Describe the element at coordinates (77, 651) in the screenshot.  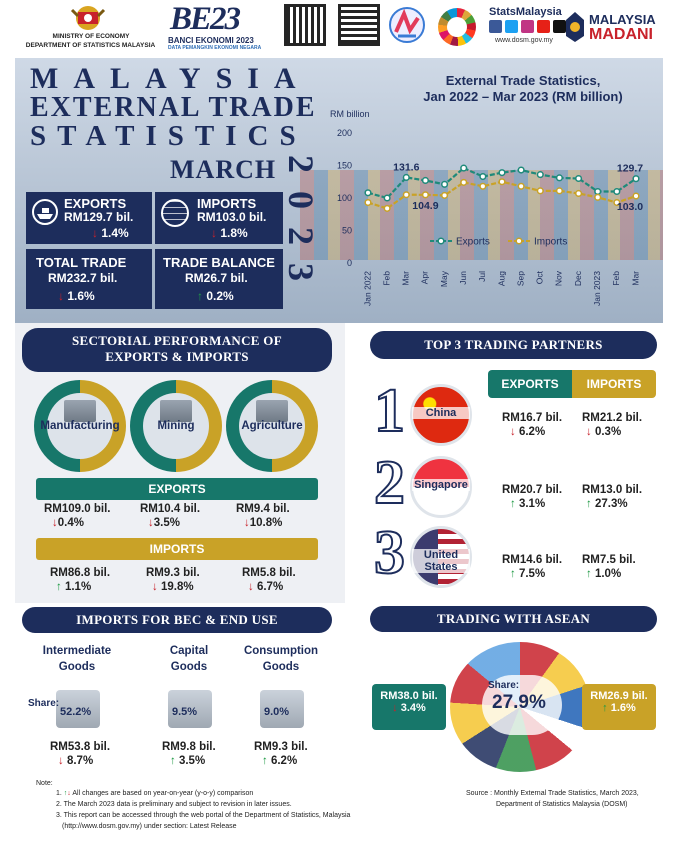
I see `bec-name-1: Intermediate` at that location.